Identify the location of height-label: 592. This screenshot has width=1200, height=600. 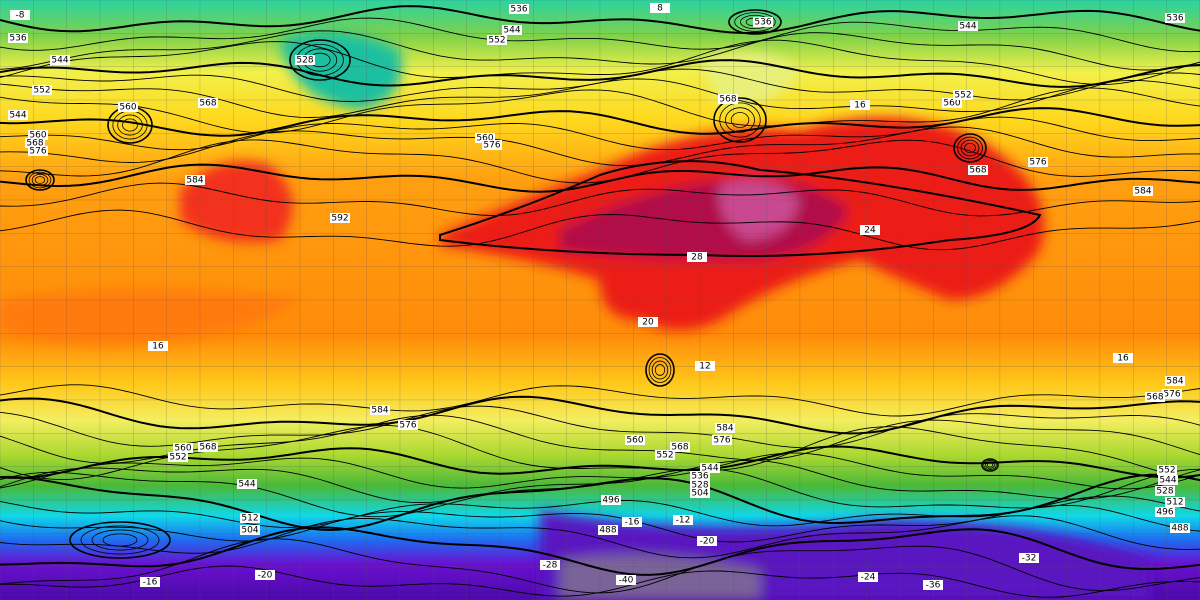
(339, 219).